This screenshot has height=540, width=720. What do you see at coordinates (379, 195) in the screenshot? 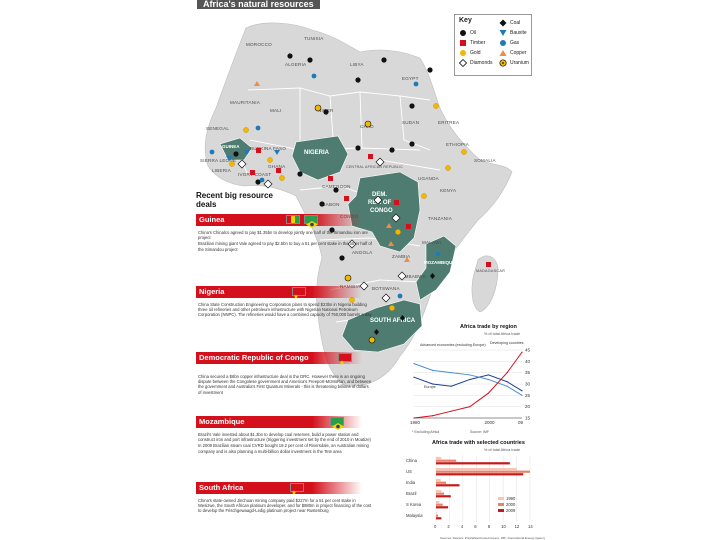
I see `label-drc-1: DEM.` at bounding box center [379, 195].